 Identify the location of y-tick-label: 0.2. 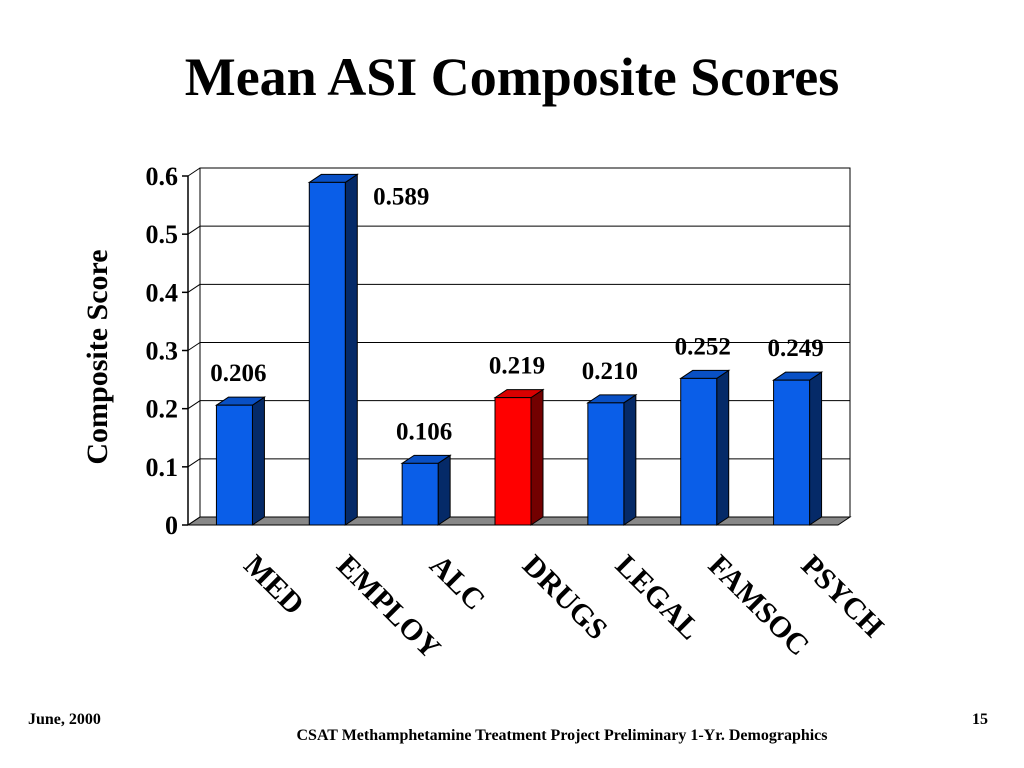
(162, 409).